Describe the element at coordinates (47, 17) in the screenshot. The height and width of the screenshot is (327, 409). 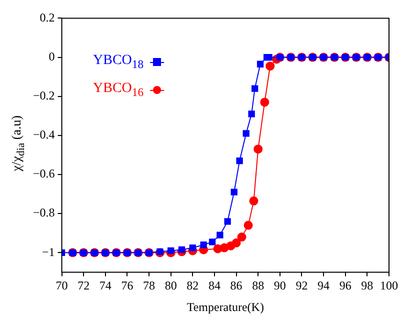
I see `y-tick-label: 0.2` at that location.